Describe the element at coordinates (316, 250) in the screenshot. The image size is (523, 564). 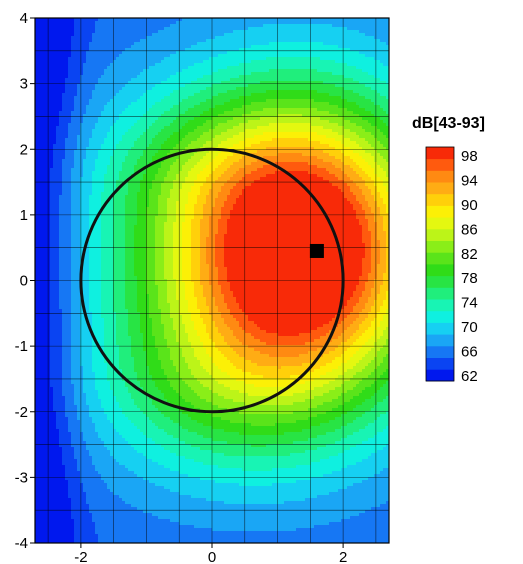
I see `peak-marker` at that location.